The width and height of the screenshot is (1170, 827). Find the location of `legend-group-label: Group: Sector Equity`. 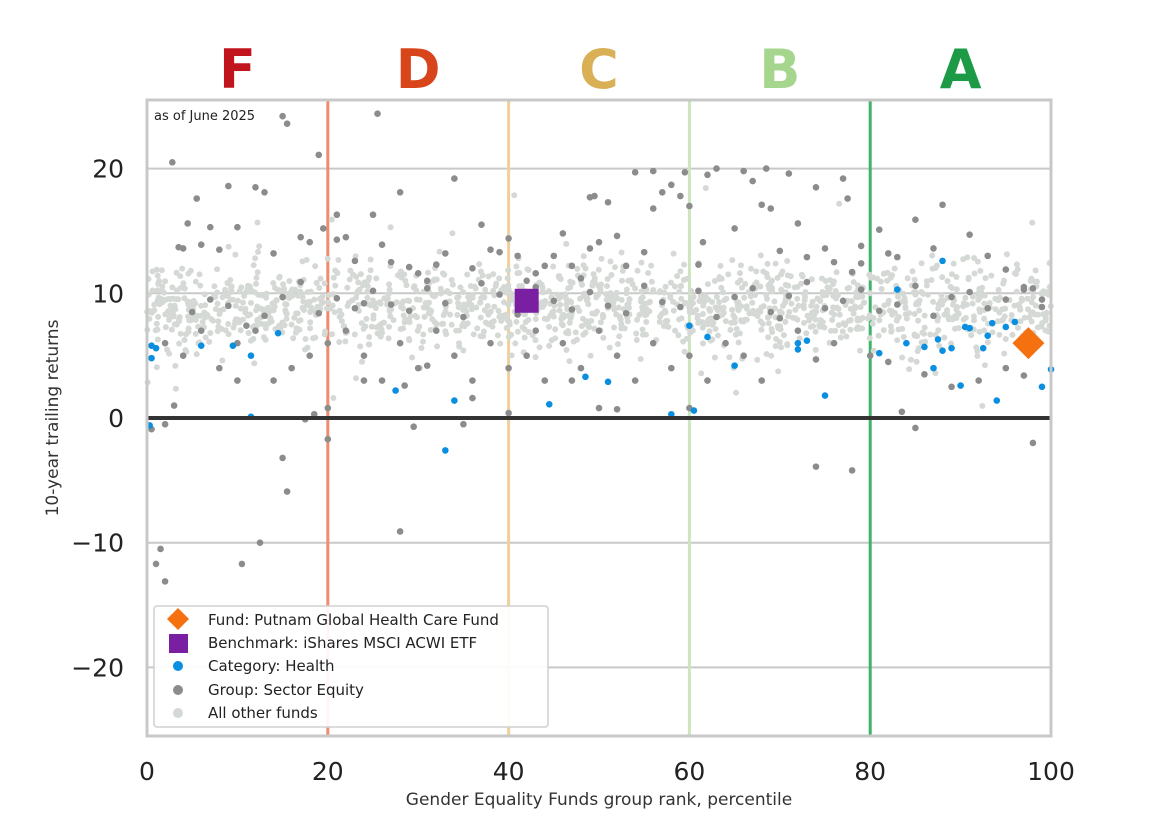

legend-group-label: Group: Sector Equity is located at coordinates (286, 690).